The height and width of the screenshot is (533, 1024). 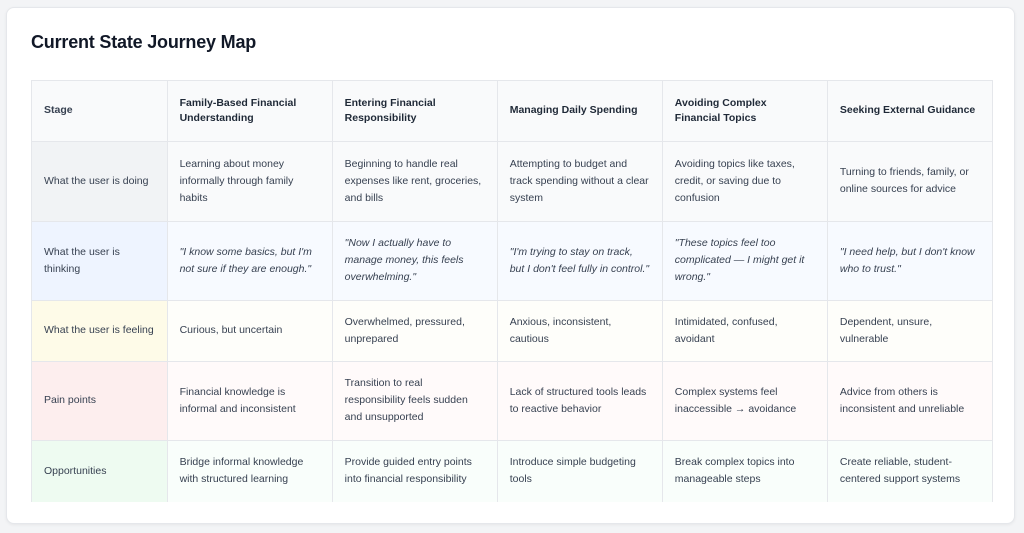 I want to click on table-cell: Introduce simple budgeting tools, so click(x=580, y=471).